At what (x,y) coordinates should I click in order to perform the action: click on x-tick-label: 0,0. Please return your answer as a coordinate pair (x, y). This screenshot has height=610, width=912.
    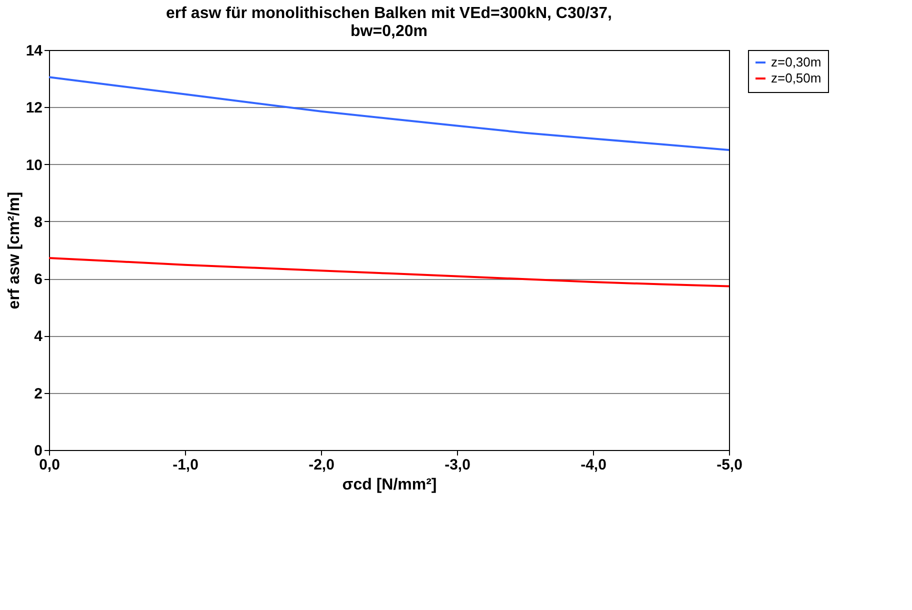
    Looking at the image, I should click on (49, 465).